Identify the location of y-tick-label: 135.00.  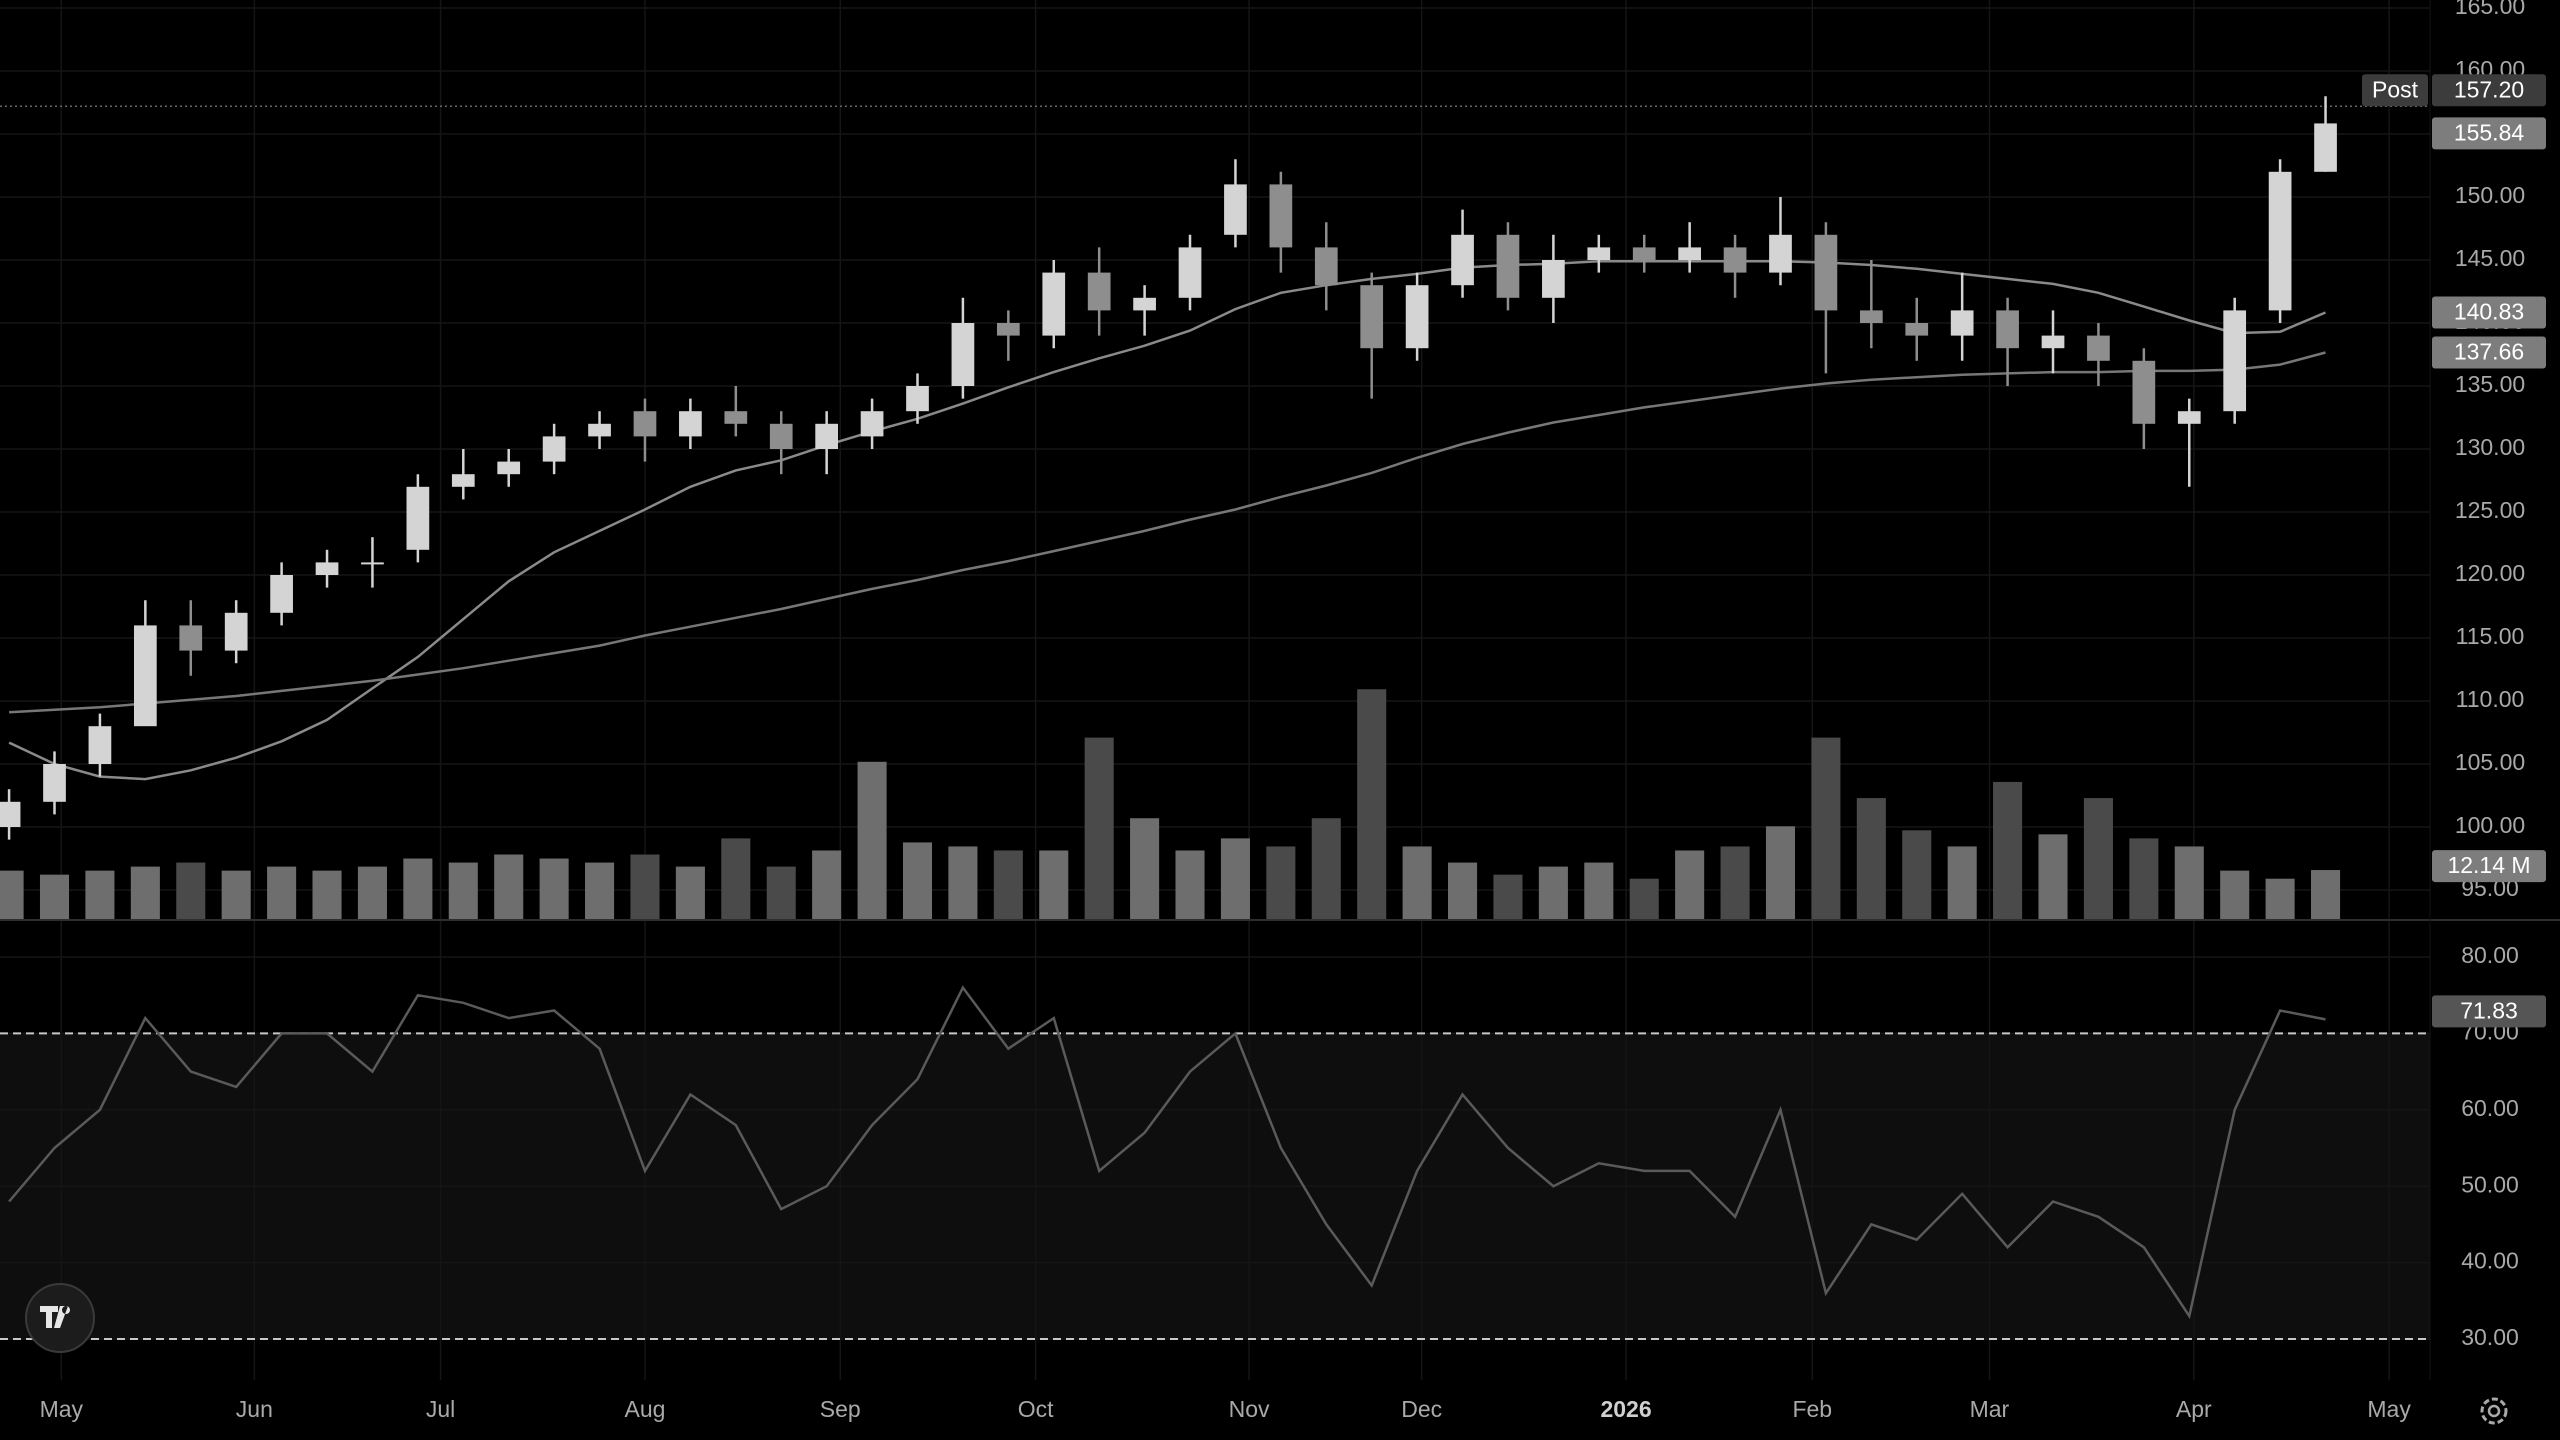
(2490, 384).